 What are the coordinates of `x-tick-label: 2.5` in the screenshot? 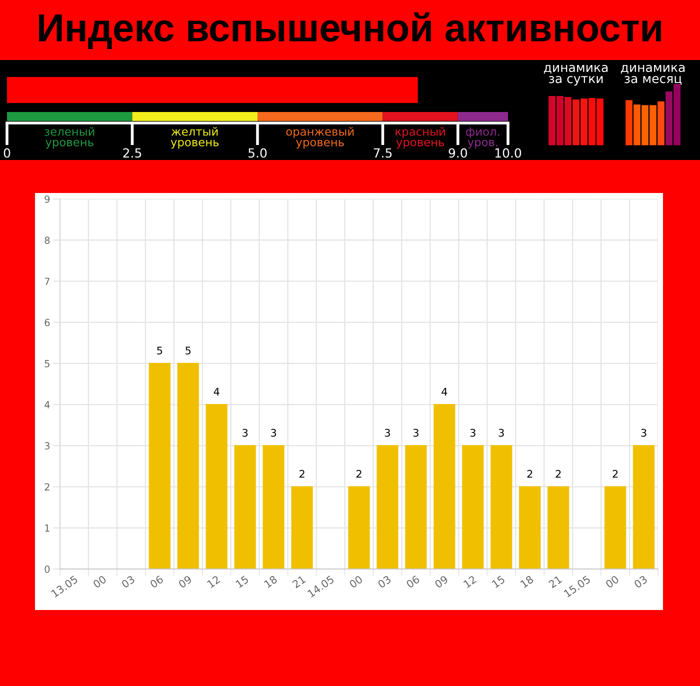 It's located at (132, 153).